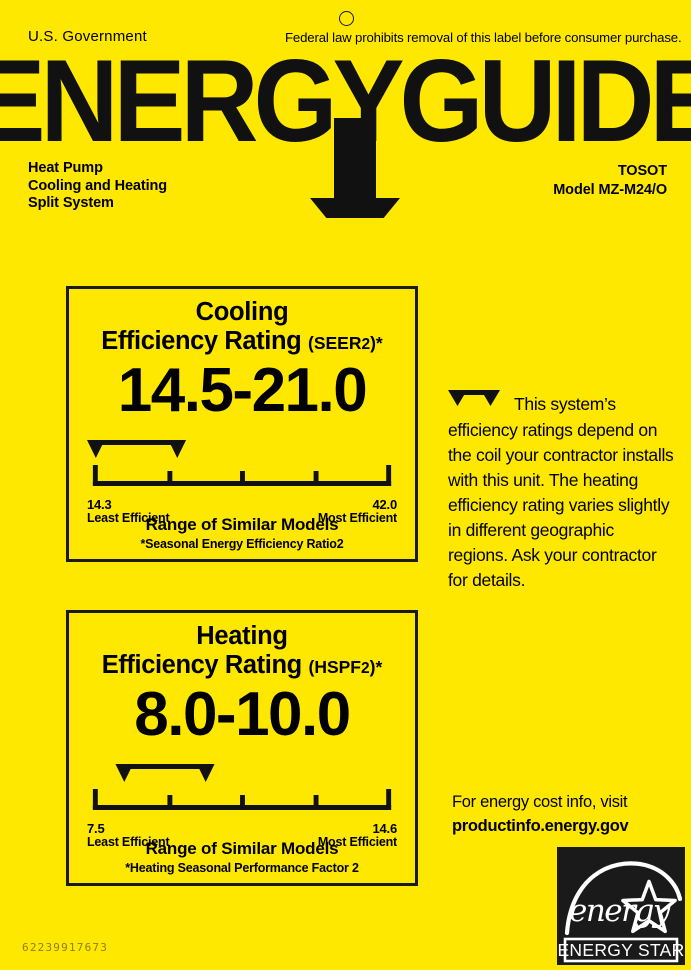  I want to click on punch-hole-icon, so click(346, 18).